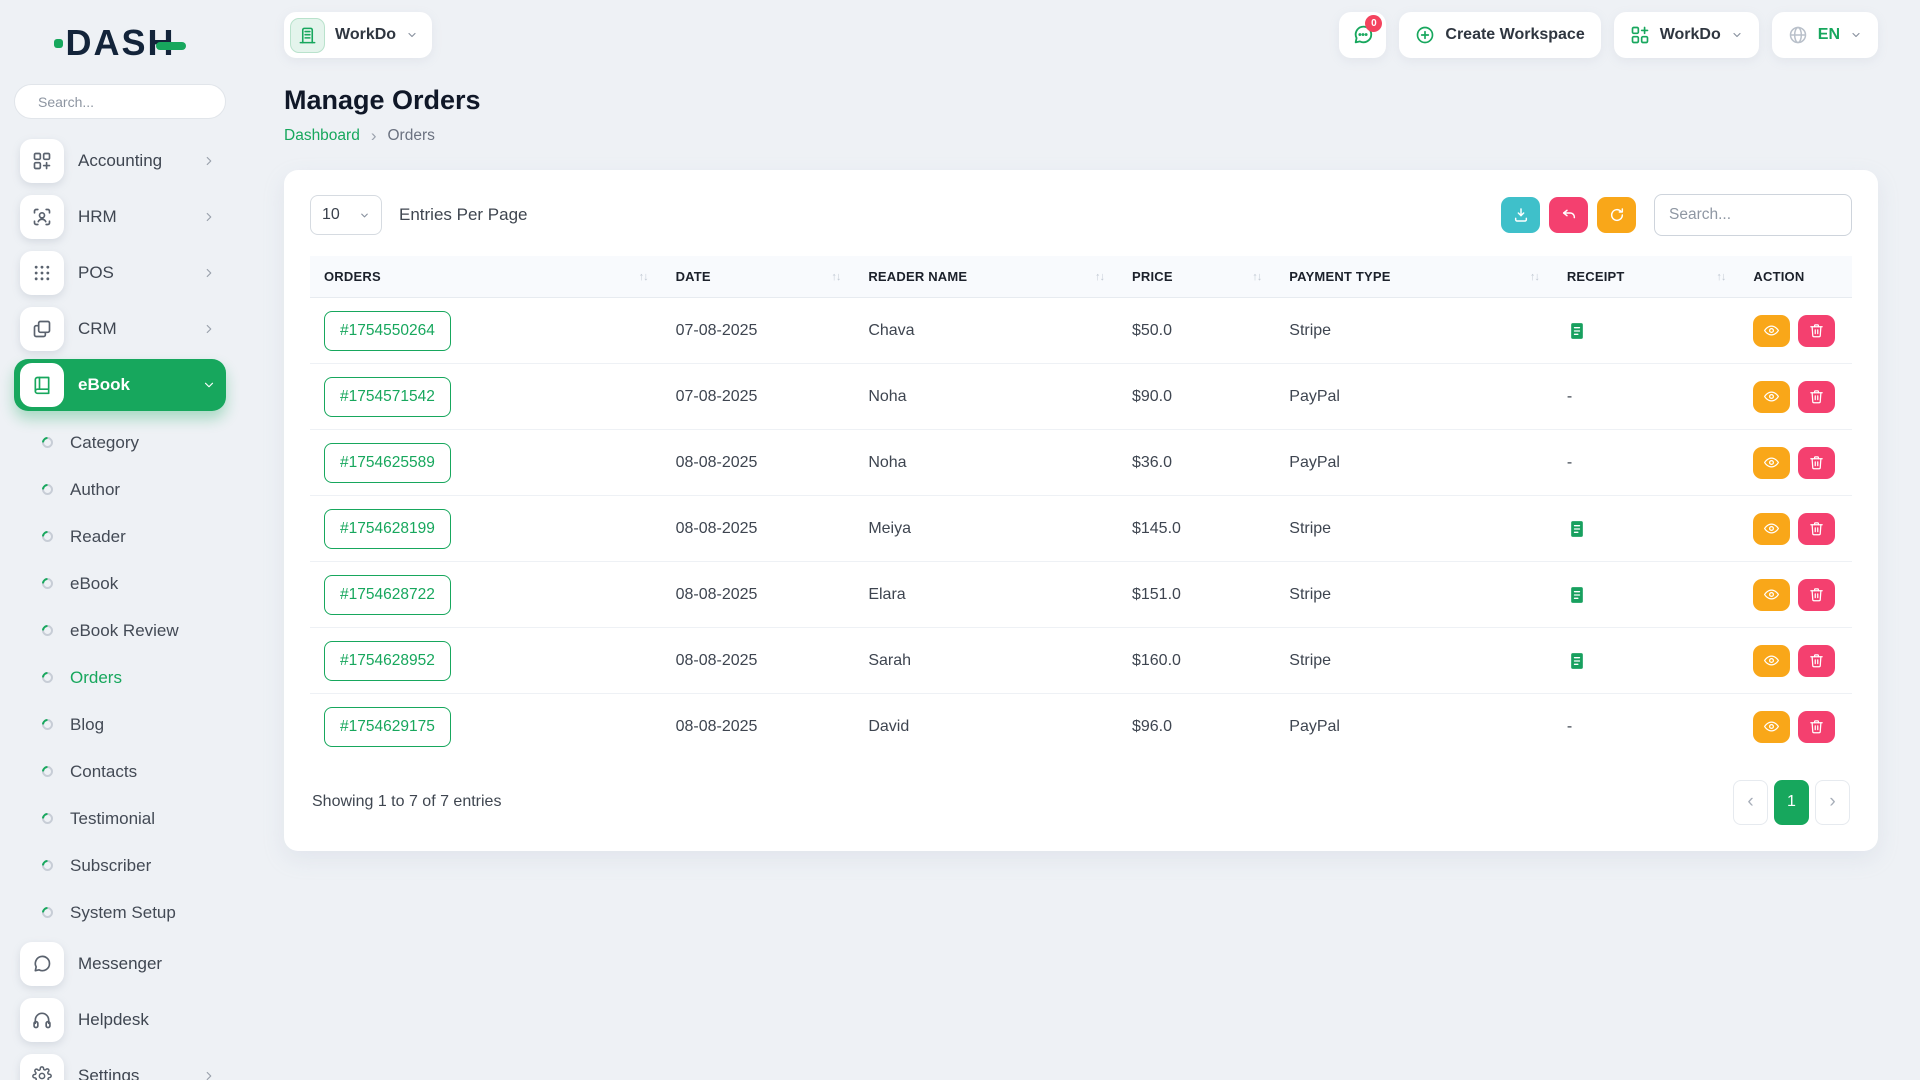  I want to click on sidebar-item-blog: Blog, so click(132, 724).